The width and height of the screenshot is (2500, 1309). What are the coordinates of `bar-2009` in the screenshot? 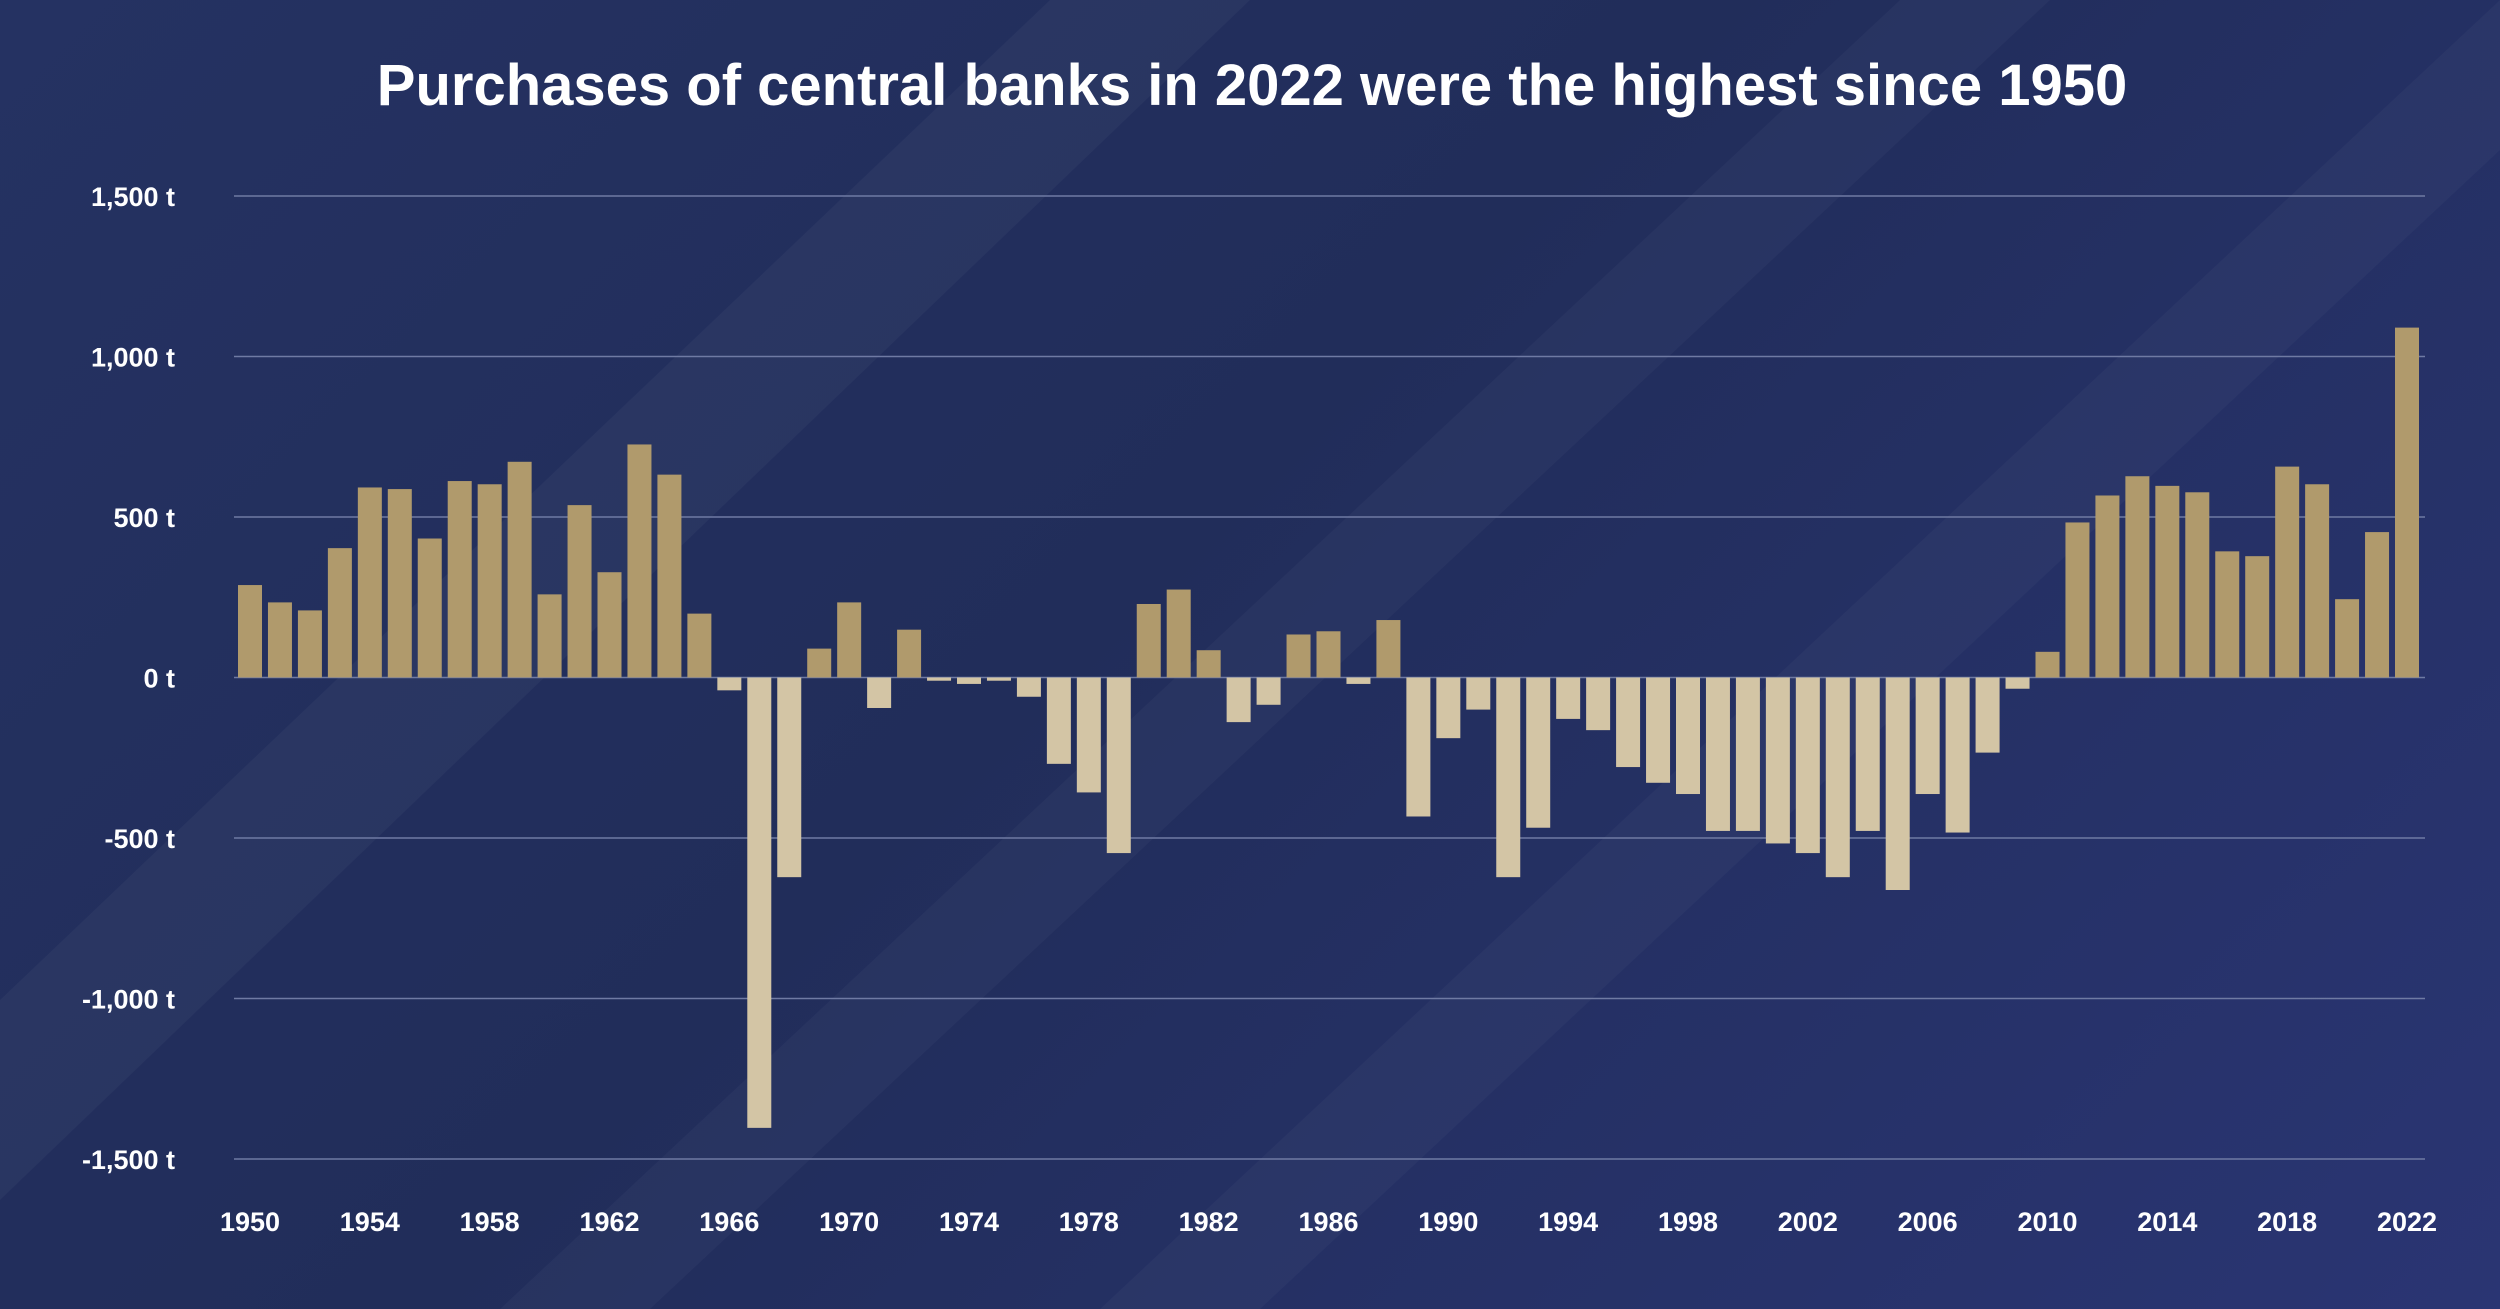 It's located at (2017, 683).